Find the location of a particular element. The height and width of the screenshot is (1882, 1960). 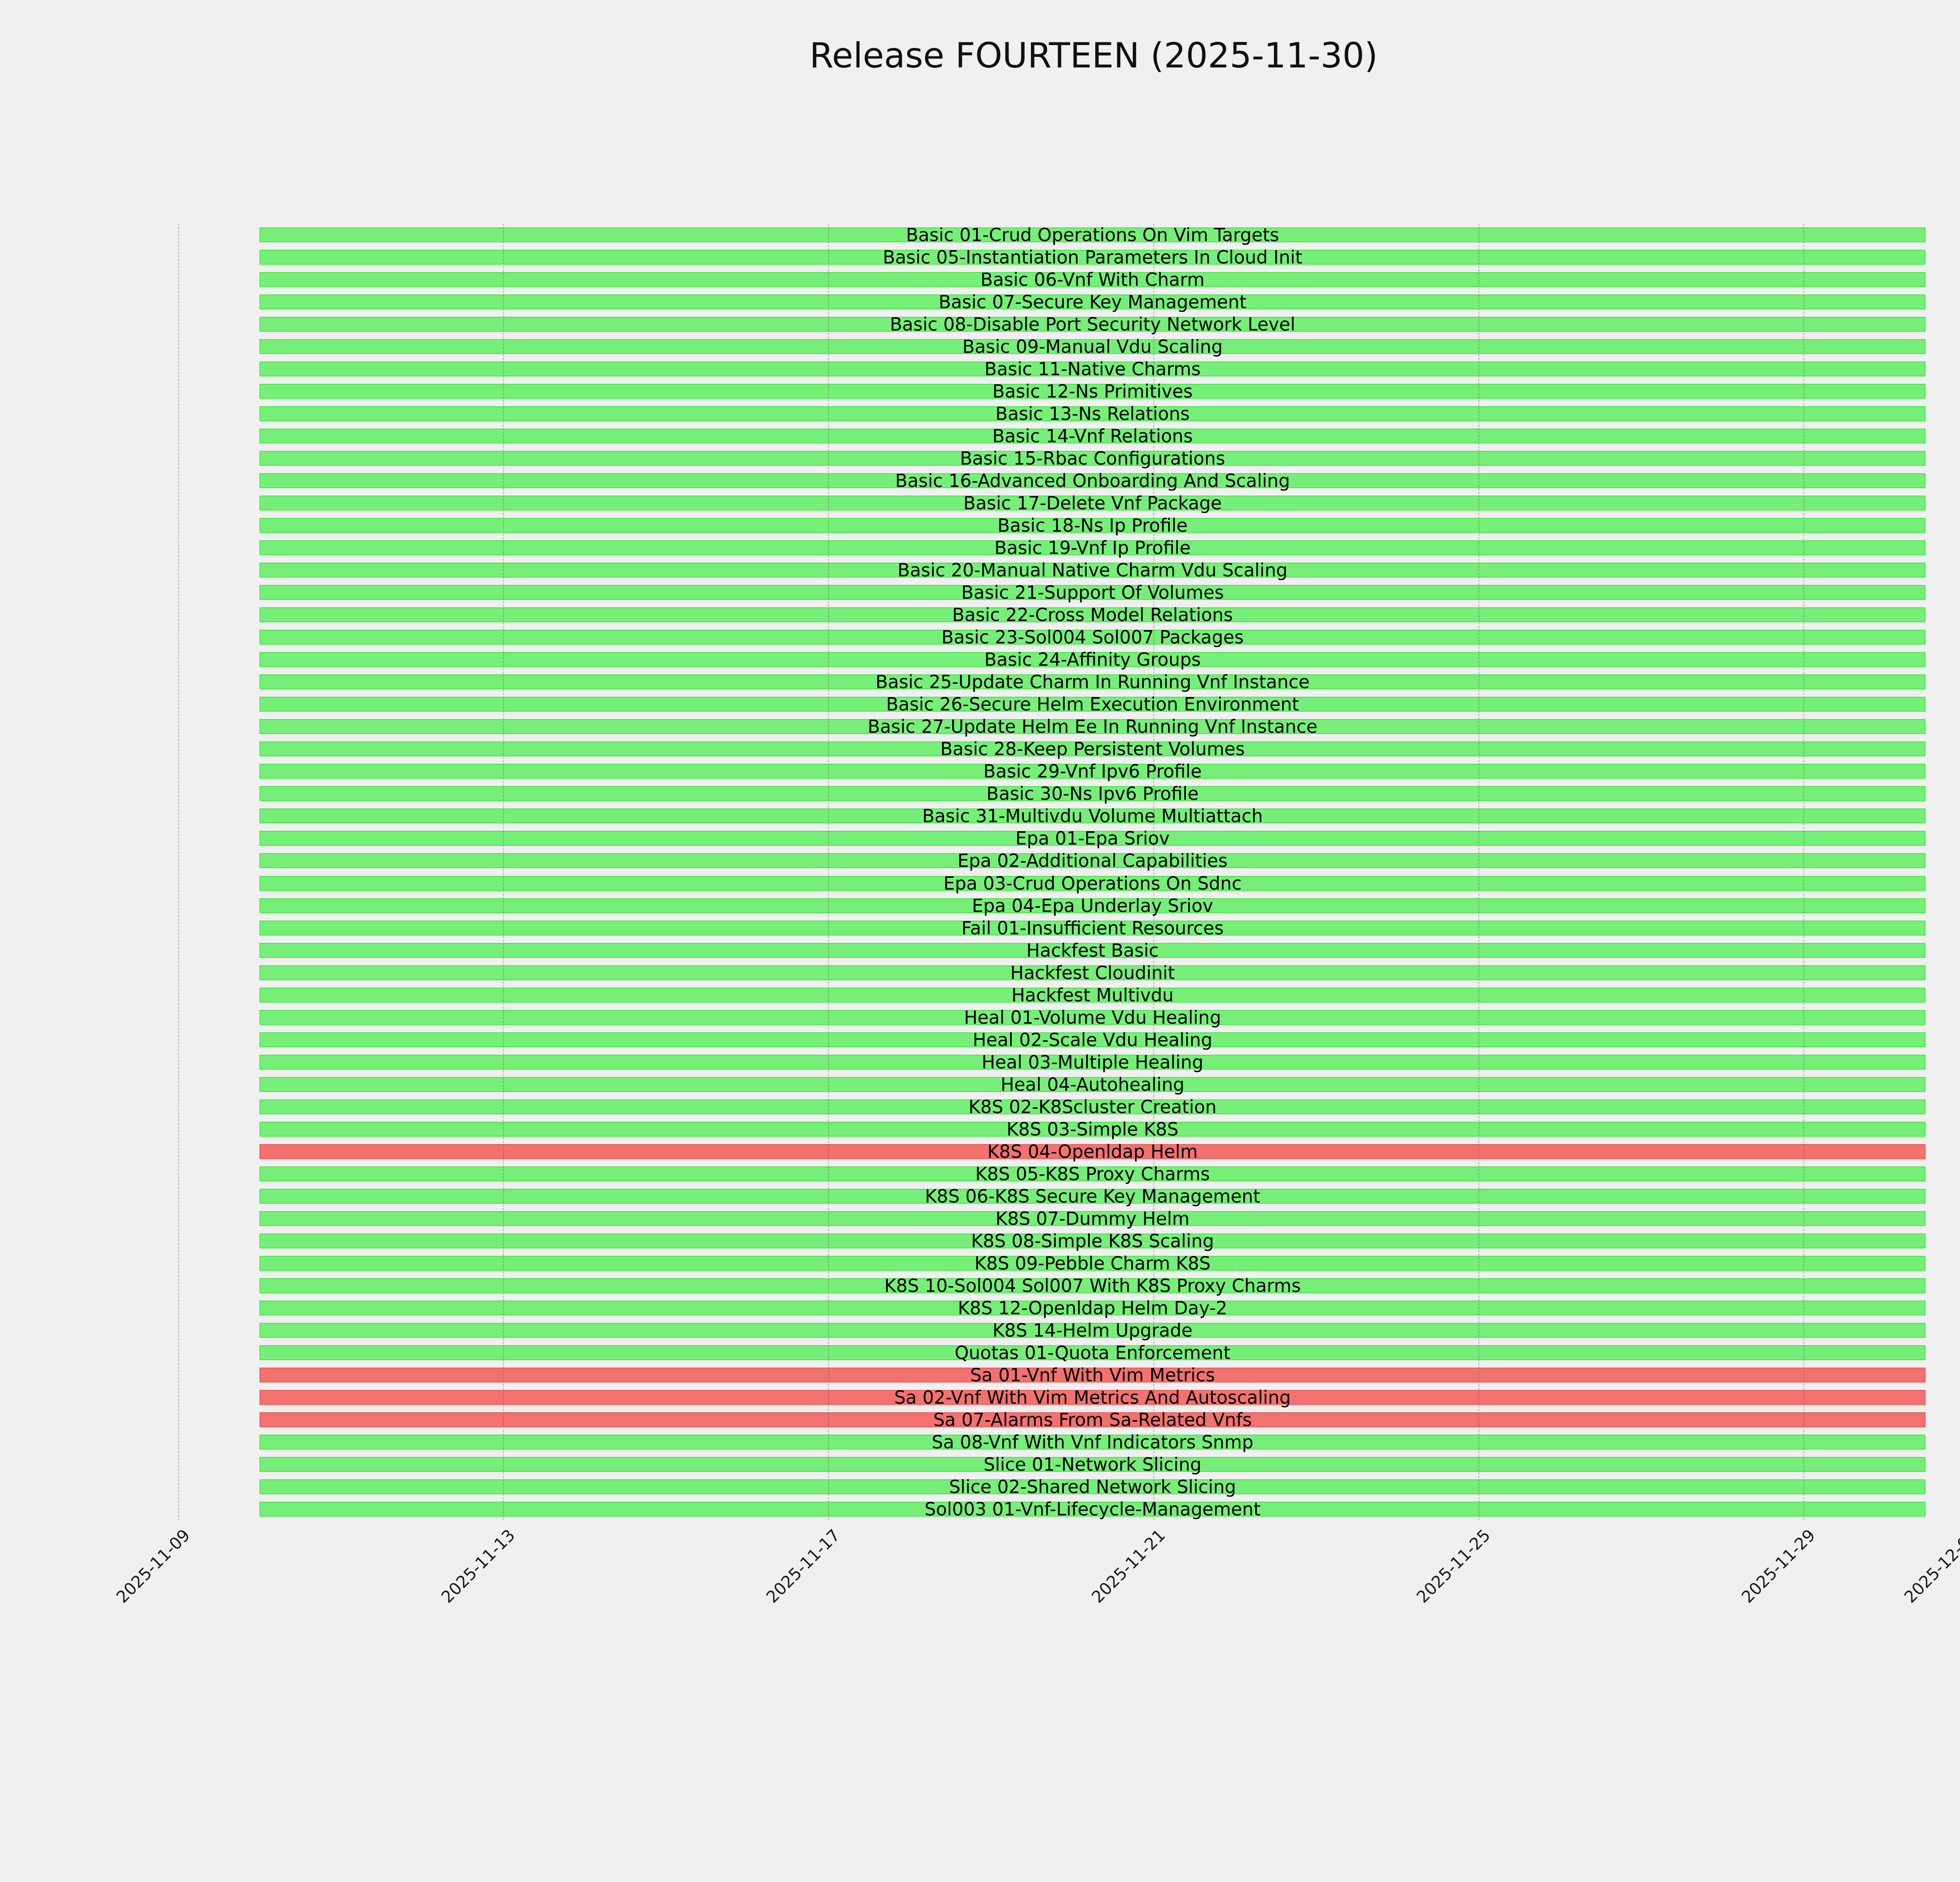

test-label: Basic 18-Ns Ip Profile is located at coordinates (1092, 525).